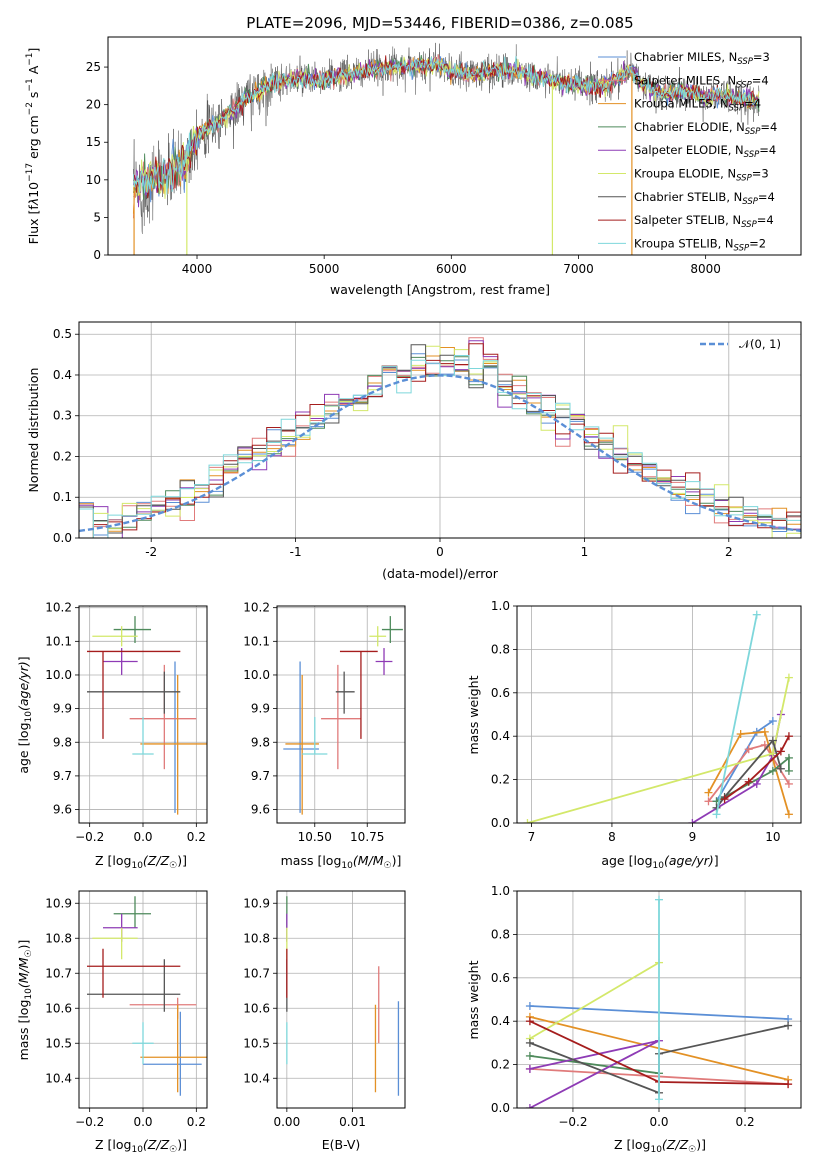  I want to click on z-mass-panel: −0.2 0.0 0.2 10.4 10.5 10.6 10.7 10.8 10.9, so click(126, 1009).